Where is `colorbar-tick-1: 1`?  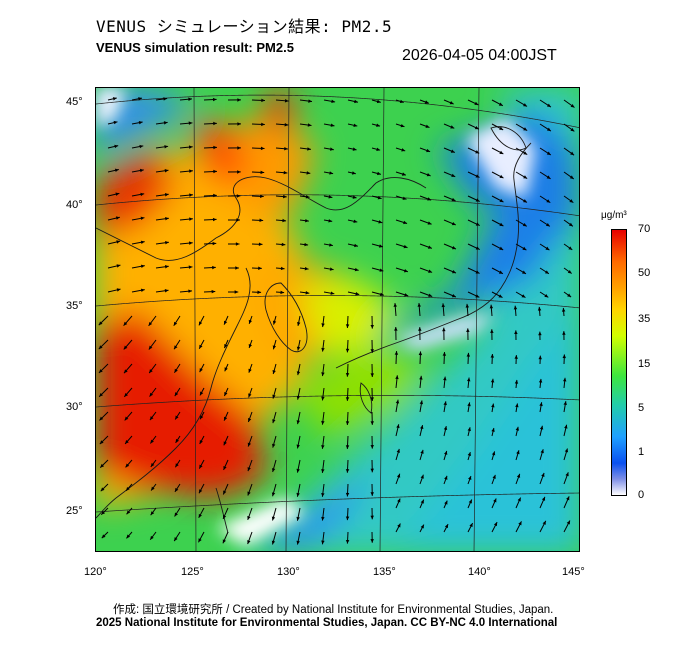
colorbar-tick-1: 1 is located at coordinates (641, 452).